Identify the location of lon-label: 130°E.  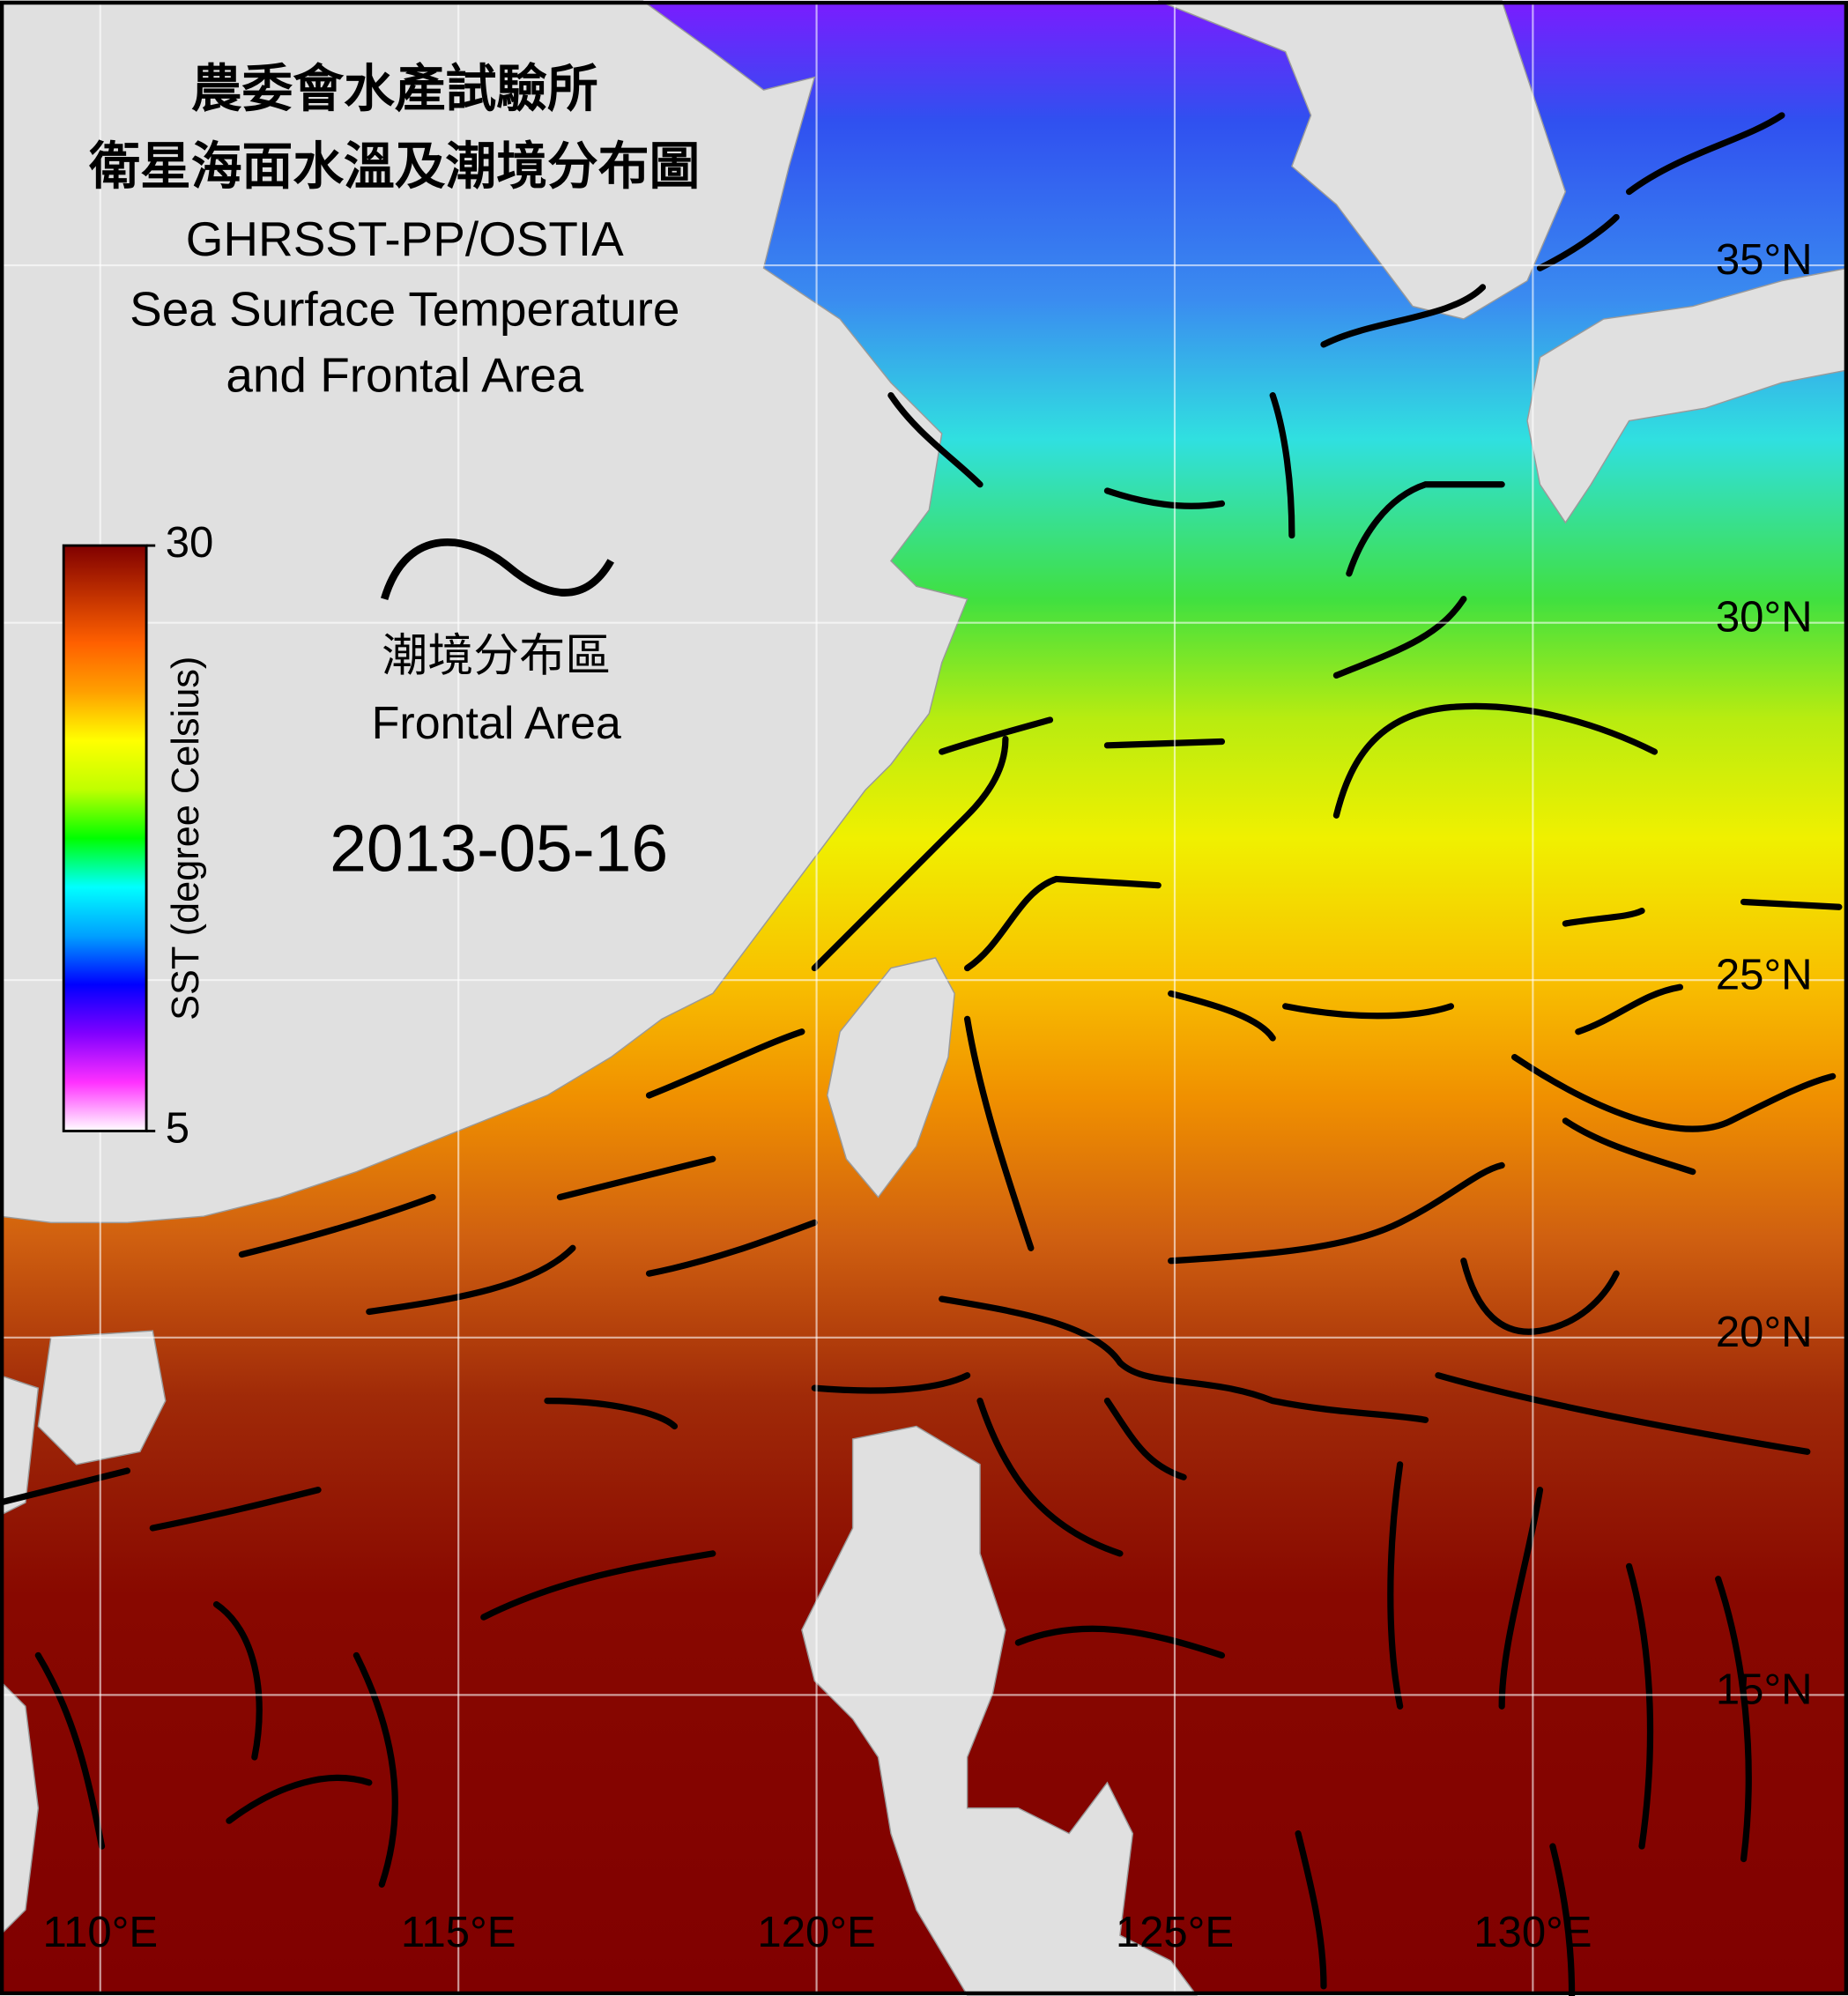
(1532, 1932).